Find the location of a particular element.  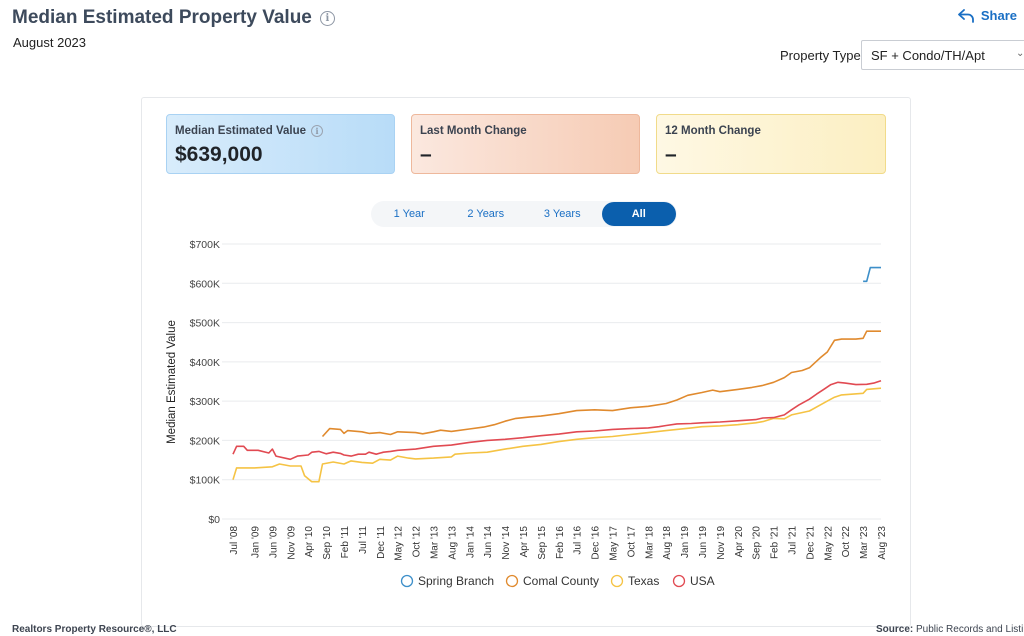

x-tick-label: Mar '13 is located at coordinates (434, 542).